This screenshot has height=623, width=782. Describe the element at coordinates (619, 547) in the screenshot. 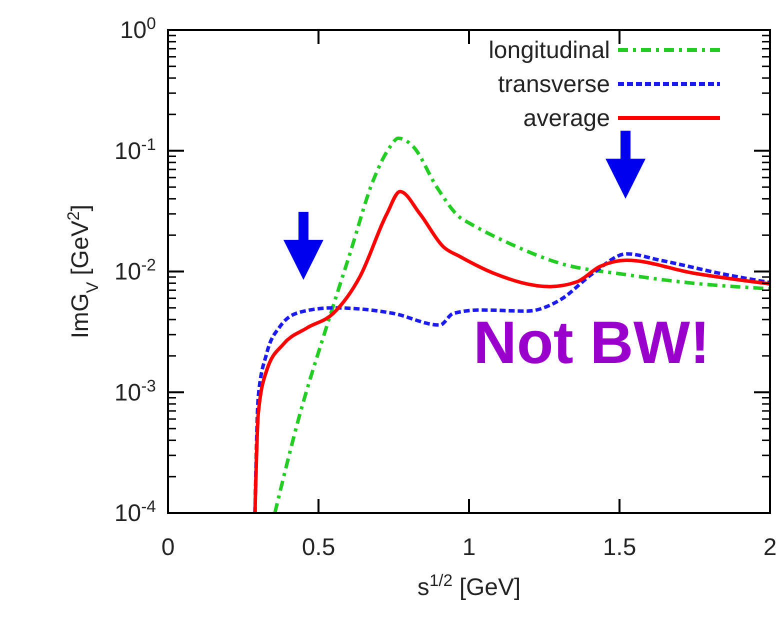

I see `x-tick-label: 1.5` at that location.